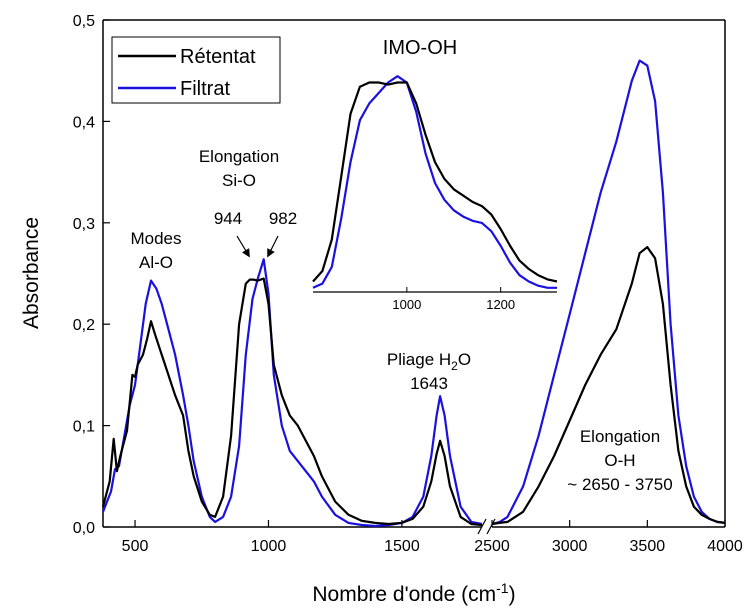 The height and width of the screenshot is (613, 752). I want to click on legend-label-filtrat: Filtrat, so click(205, 89).